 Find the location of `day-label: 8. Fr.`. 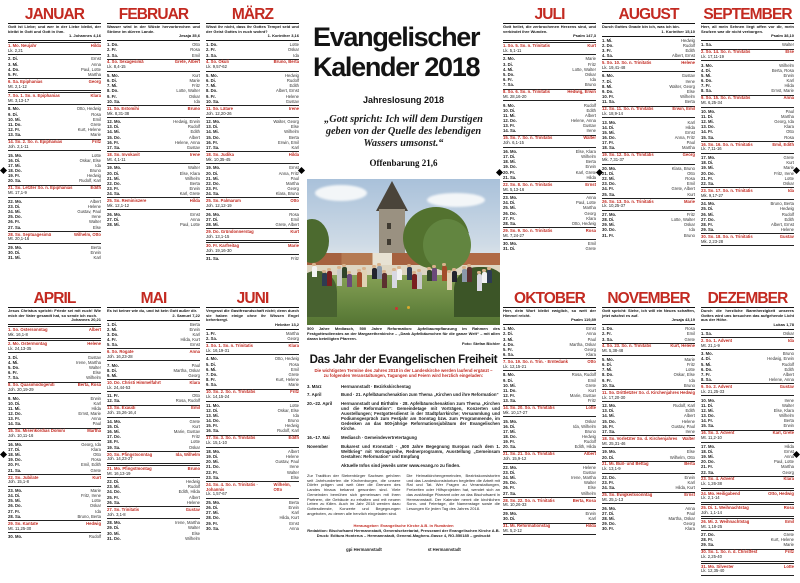

day-label: 8. Fr. is located at coordinates (211, 380).